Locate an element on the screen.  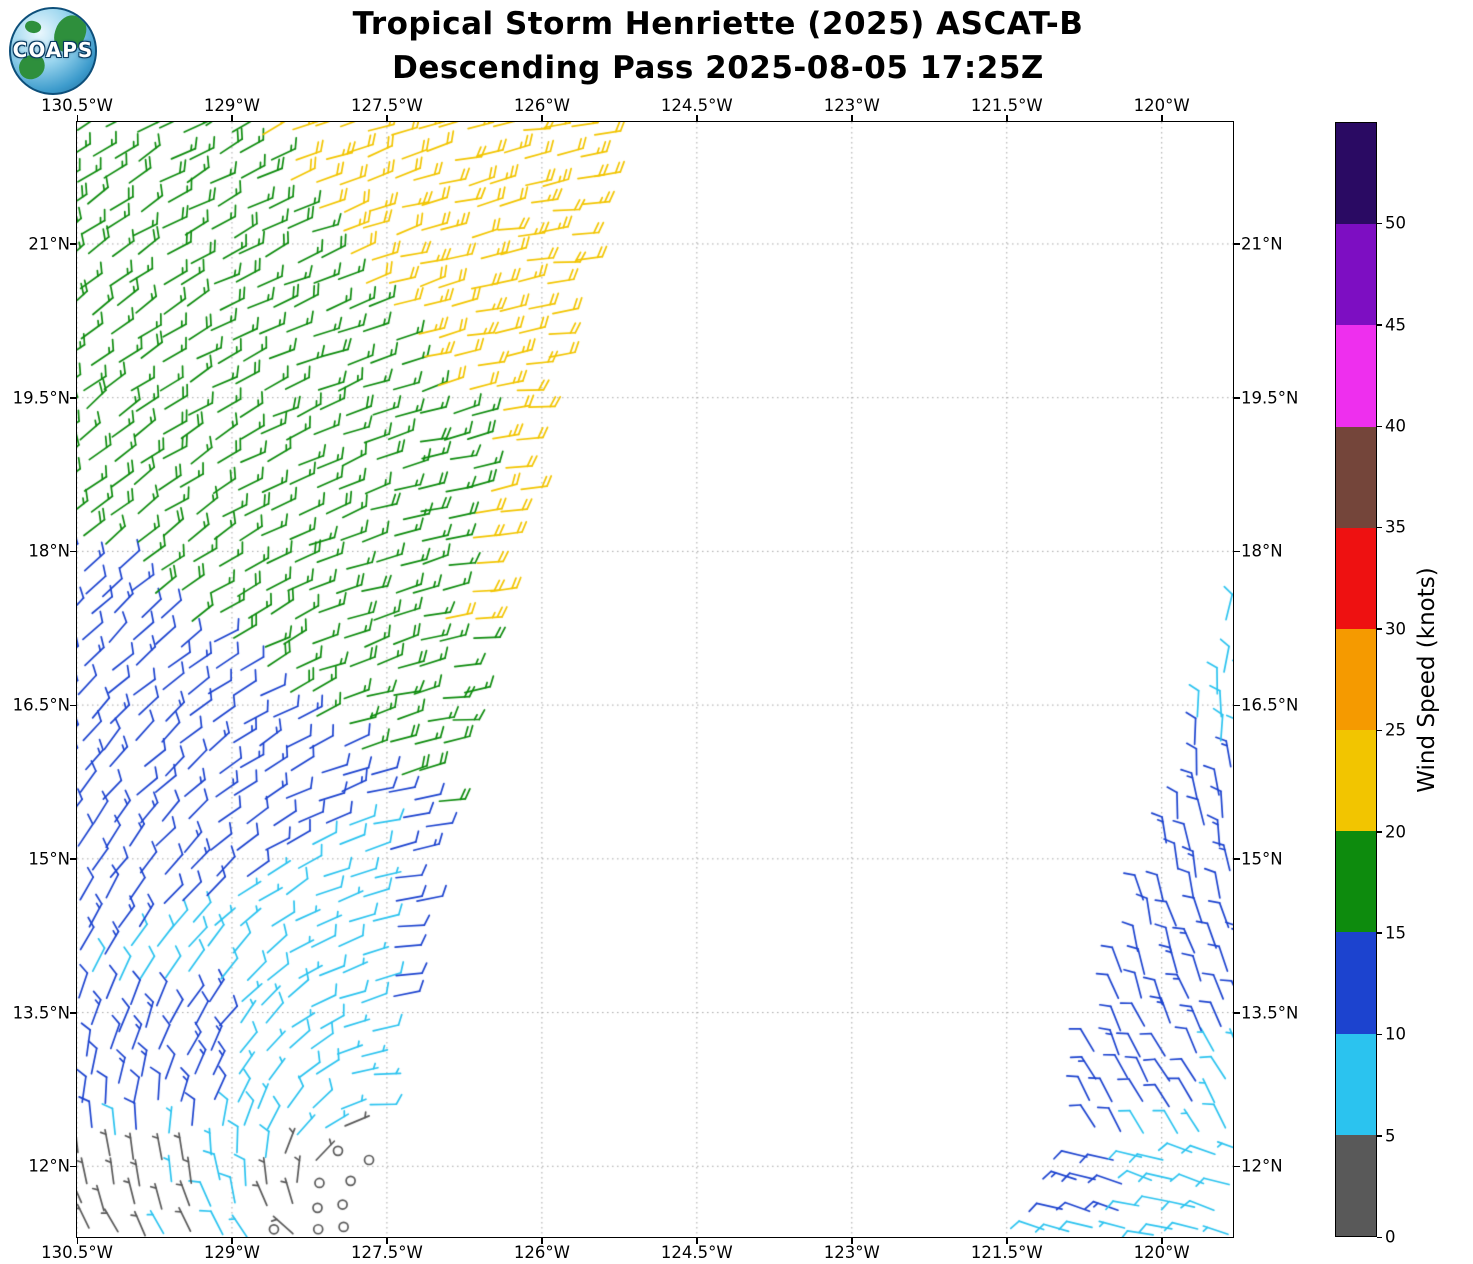
x-tick-label-top: 121.5°W is located at coordinates (1006, 105).